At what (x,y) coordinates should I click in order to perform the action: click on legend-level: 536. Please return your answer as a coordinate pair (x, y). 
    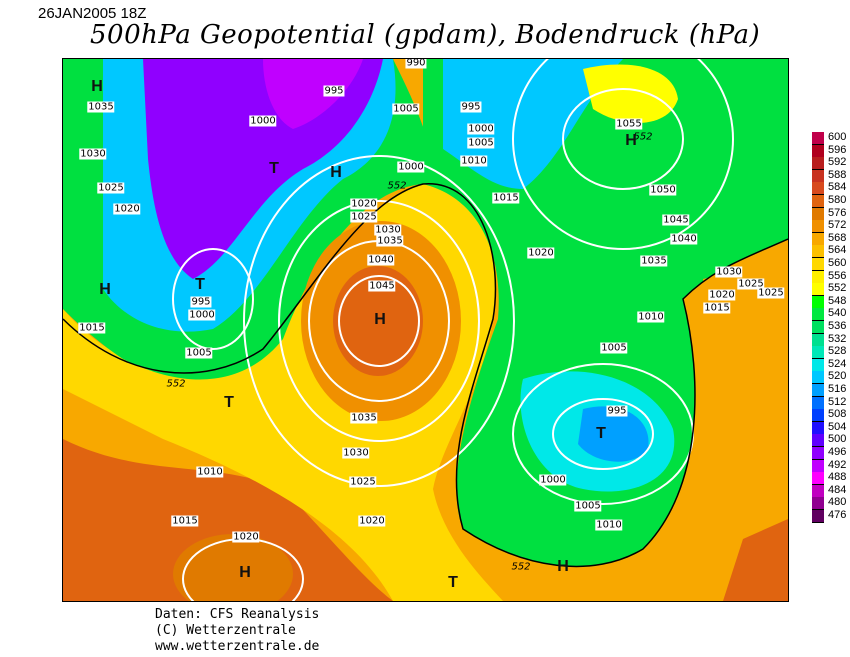
    Looking at the image, I should click on (837, 326).